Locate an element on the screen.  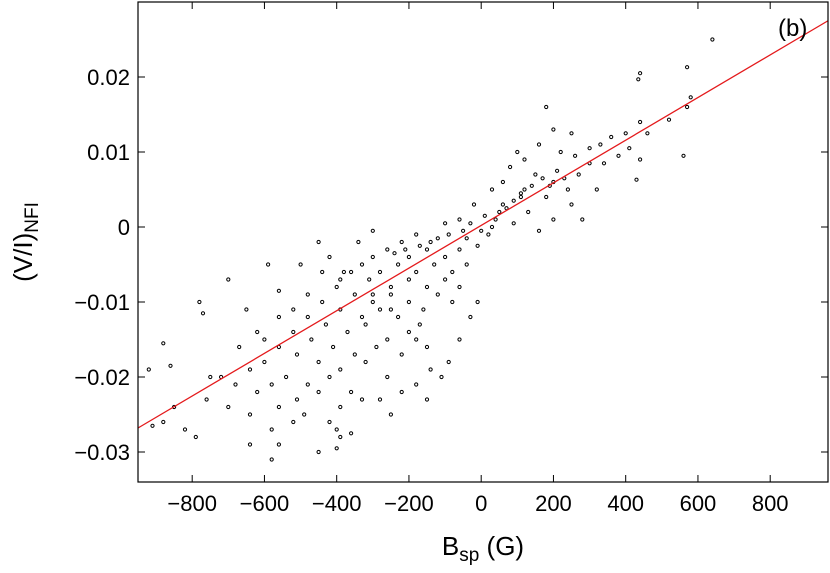
y-axis-label-subscript: NFI is located at coordinates (32, 217).